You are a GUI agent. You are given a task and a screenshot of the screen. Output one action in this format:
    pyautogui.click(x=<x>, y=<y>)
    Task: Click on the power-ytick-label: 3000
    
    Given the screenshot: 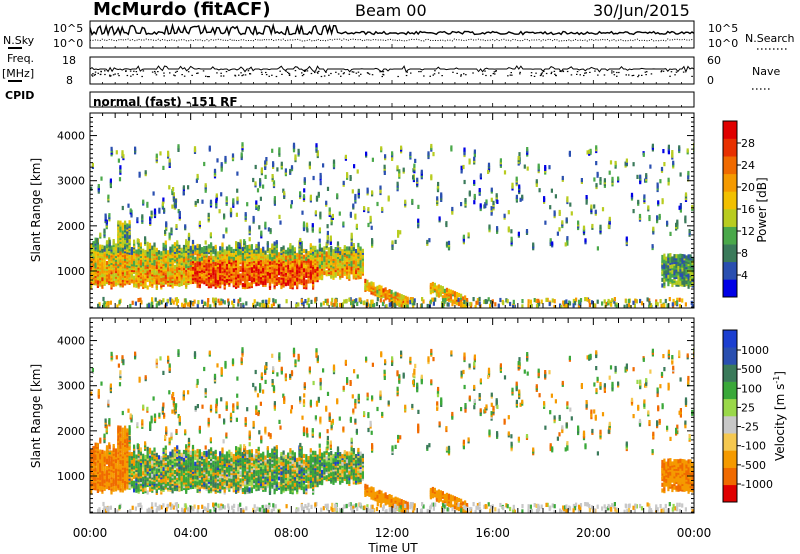 What is the action you would take?
    pyautogui.click(x=71, y=181)
    